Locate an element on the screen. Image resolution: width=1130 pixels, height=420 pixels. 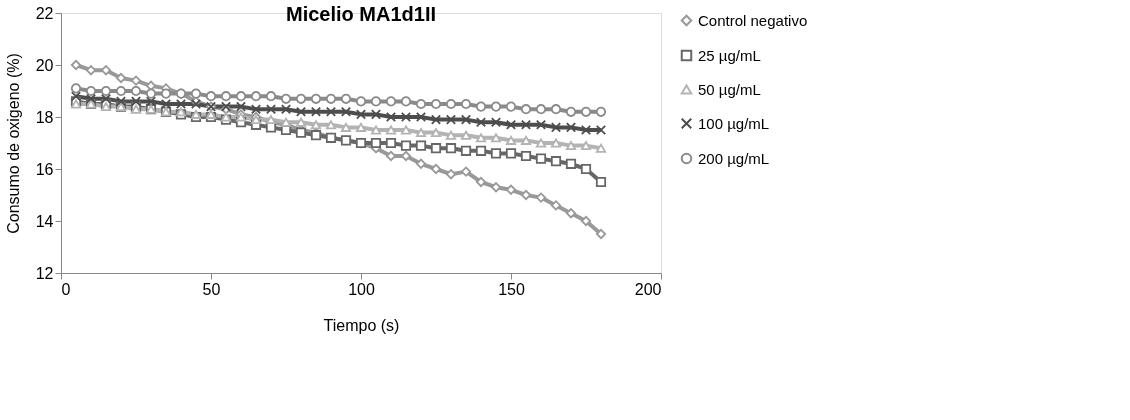
x-axis-title: Tiempo (s) is located at coordinates (361, 325).